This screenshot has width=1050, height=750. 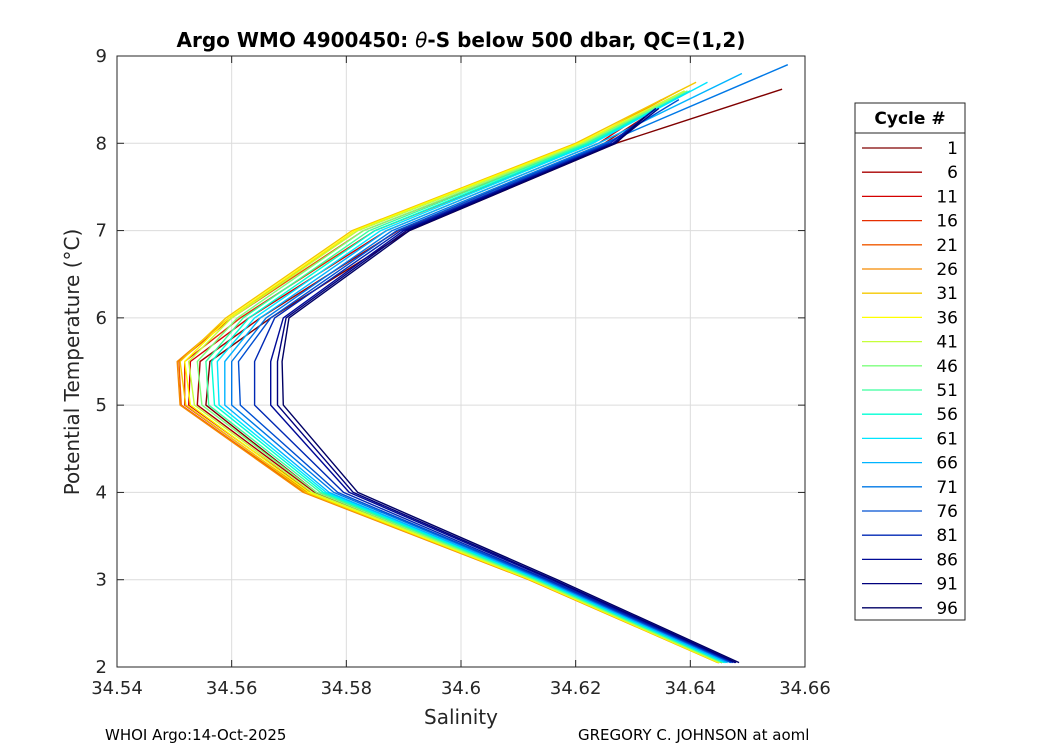 I want to click on footer-right: GREGORY C. JOHNSON at aoml, so click(x=693, y=735).